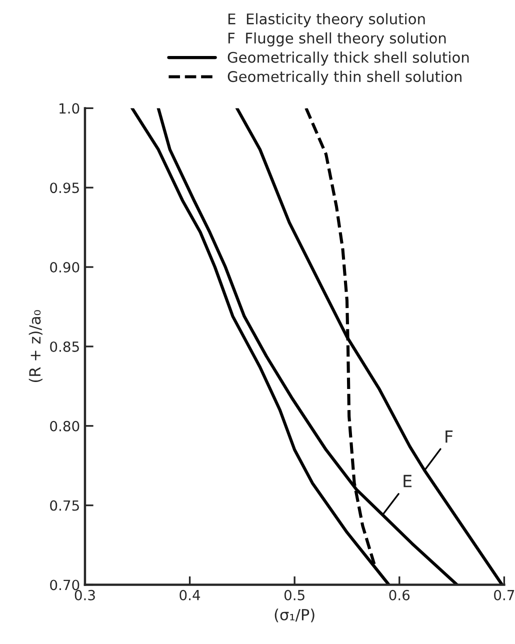 Image resolution: width=515 pixels, height=644 pixels. Describe the element at coordinates (294, 595) in the screenshot. I see `x-tick-label: 0.5` at that location.